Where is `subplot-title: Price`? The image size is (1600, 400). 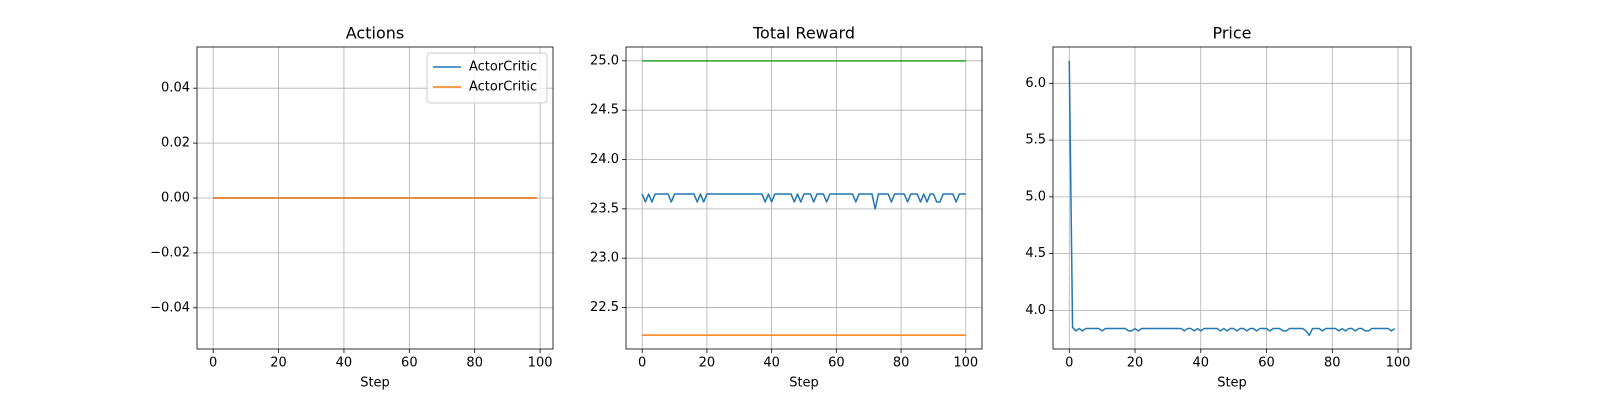 subplot-title: Price is located at coordinates (1231, 33).